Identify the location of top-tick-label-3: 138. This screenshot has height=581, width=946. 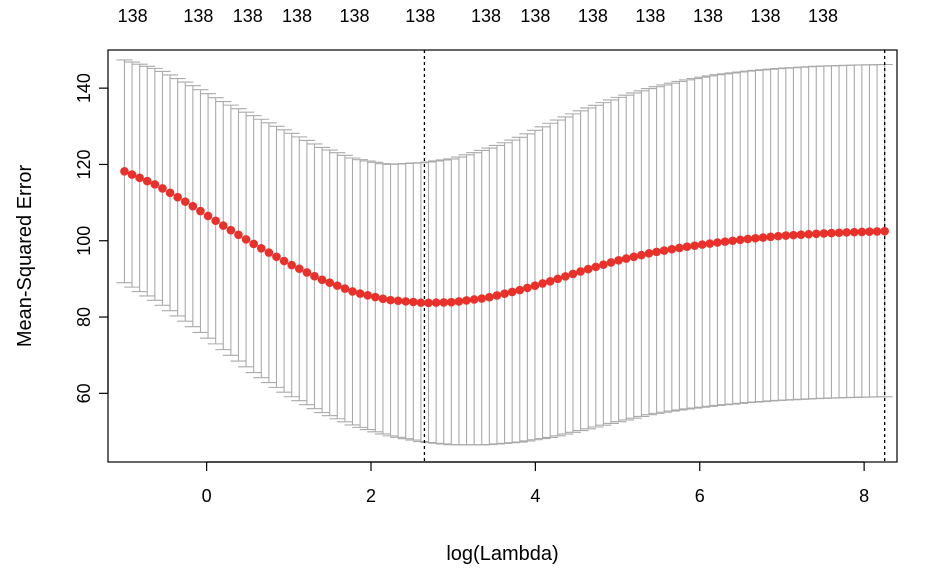
(297, 16).